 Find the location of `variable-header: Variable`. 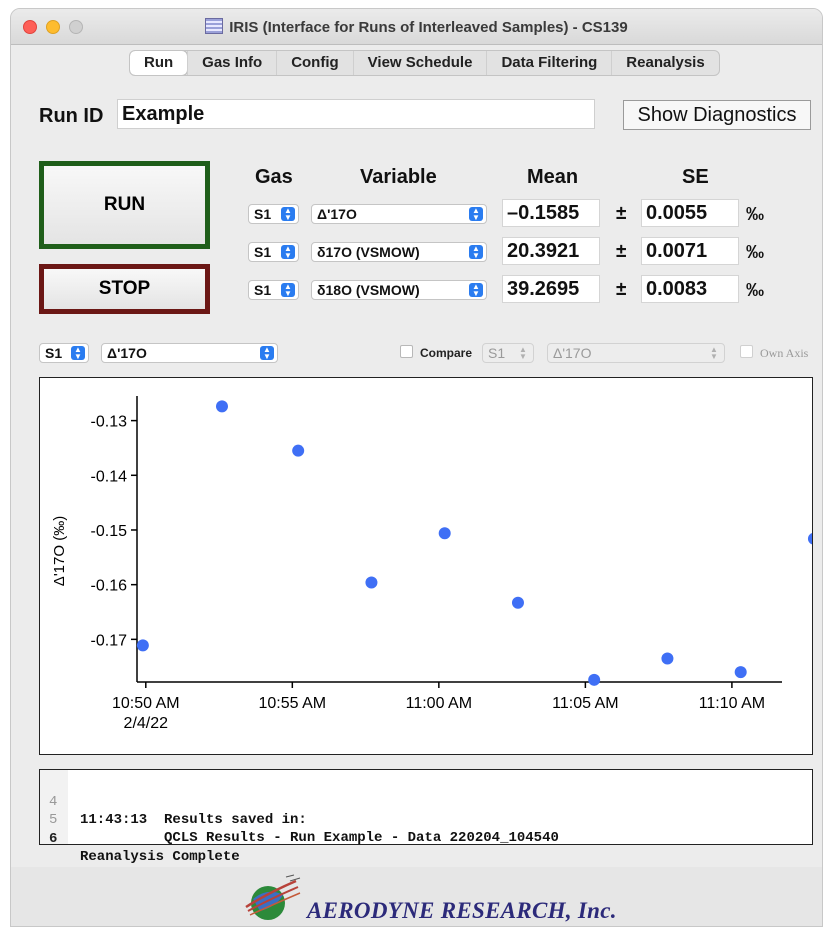

variable-header: Variable is located at coordinates (398, 177).